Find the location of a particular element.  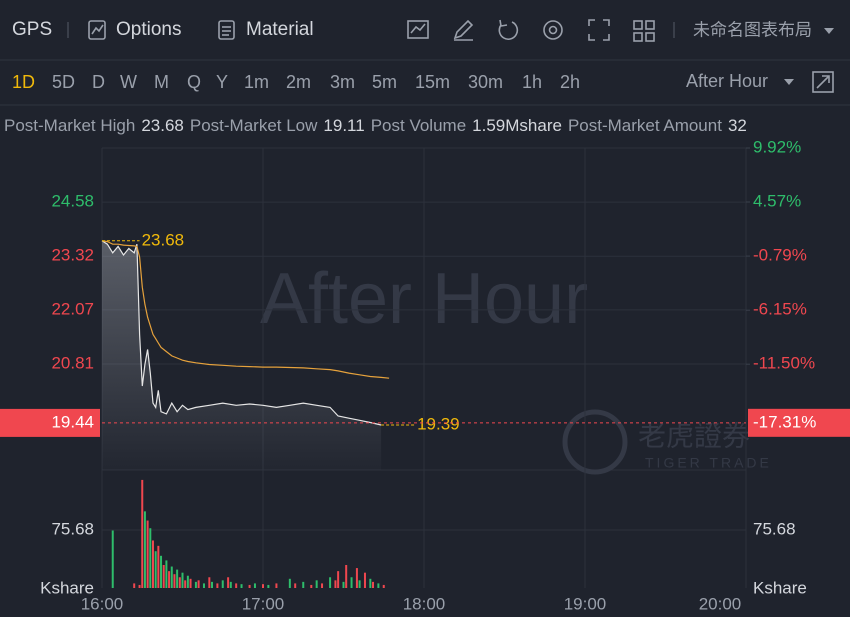

y2-tick-label: -11.50% is located at coordinates (784, 363).